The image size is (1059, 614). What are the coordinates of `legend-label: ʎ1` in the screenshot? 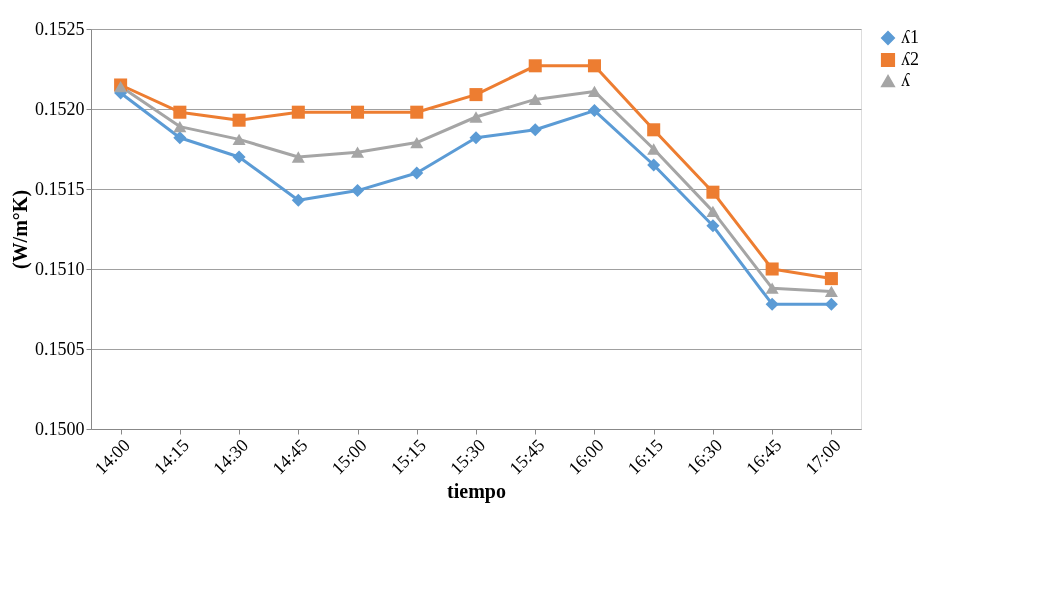 It's located at (910, 37).